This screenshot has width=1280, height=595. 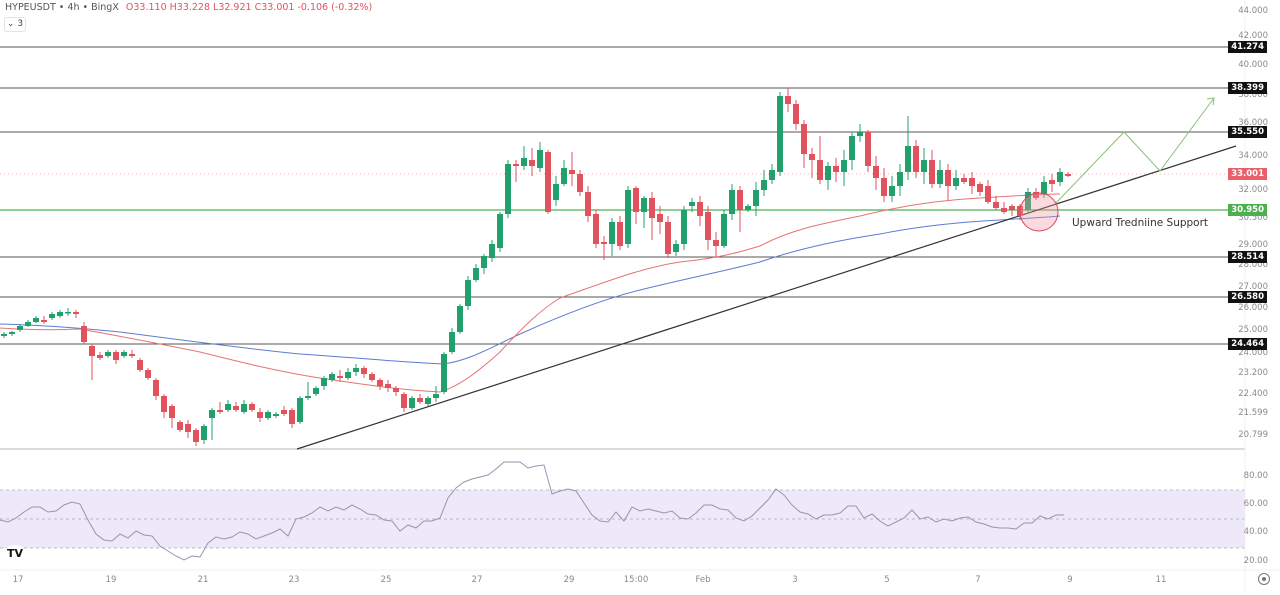 What do you see at coordinates (1255, 476) in the screenshot?
I see `rsi-tick-label: 80.00` at bounding box center [1255, 476].